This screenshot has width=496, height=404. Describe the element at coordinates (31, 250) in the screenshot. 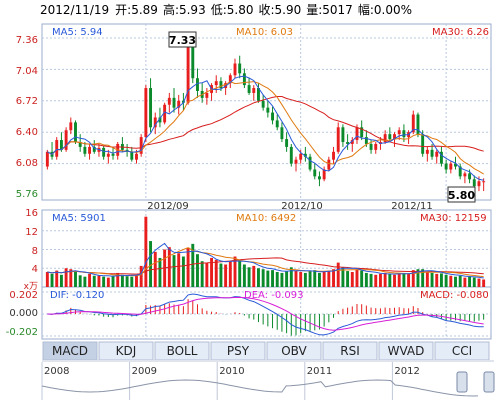

I see `volume-y-axis: 16 12 8 4 x万` at that location.